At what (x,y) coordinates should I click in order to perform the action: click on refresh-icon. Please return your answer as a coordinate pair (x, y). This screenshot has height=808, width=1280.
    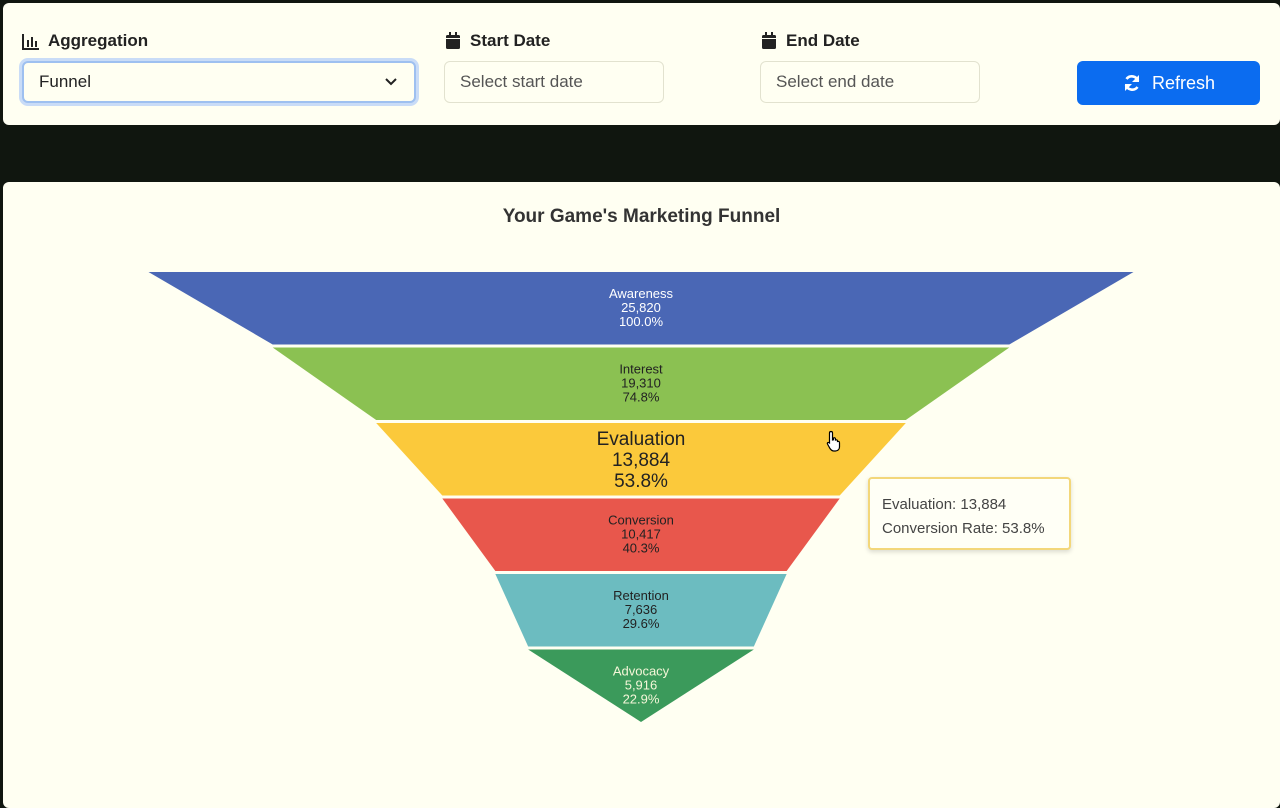
    Looking at the image, I should click on (1132, 83).